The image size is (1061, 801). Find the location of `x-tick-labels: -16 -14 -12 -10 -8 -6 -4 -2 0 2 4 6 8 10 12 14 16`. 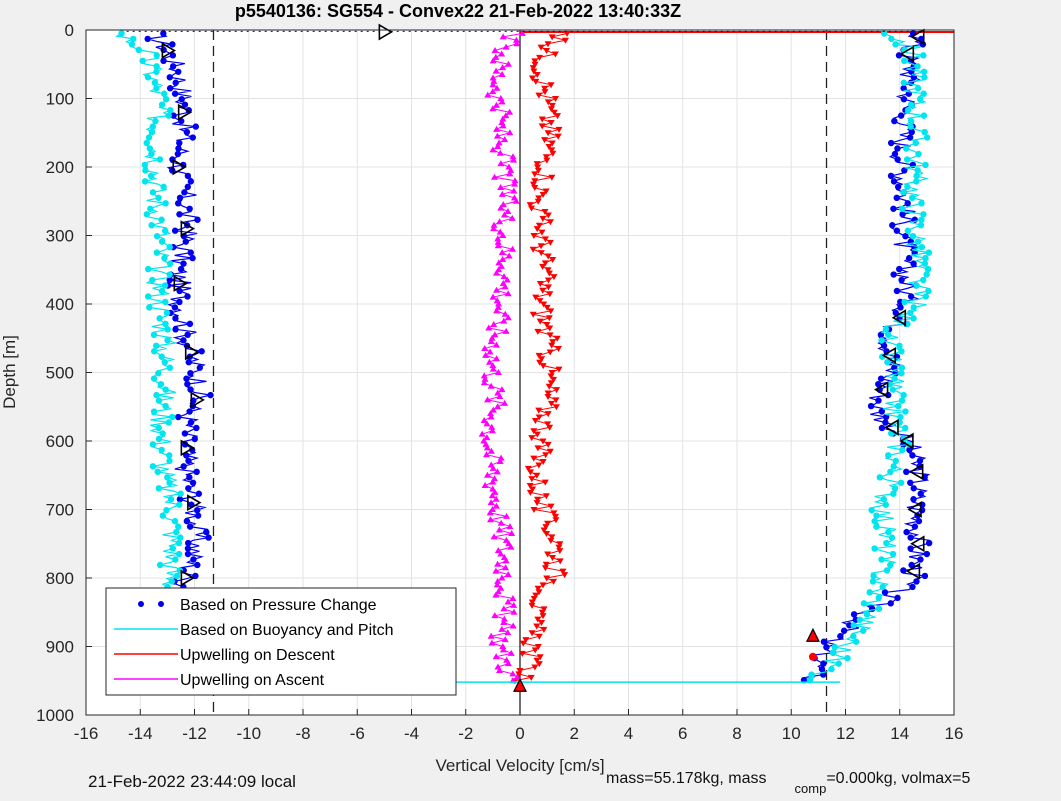

x-tick-labels: -16 -14 -12 -10 -8 -6 -4 -2 0 2 4 6 8 10 12 14 16 is located at coordinates (519, 733).